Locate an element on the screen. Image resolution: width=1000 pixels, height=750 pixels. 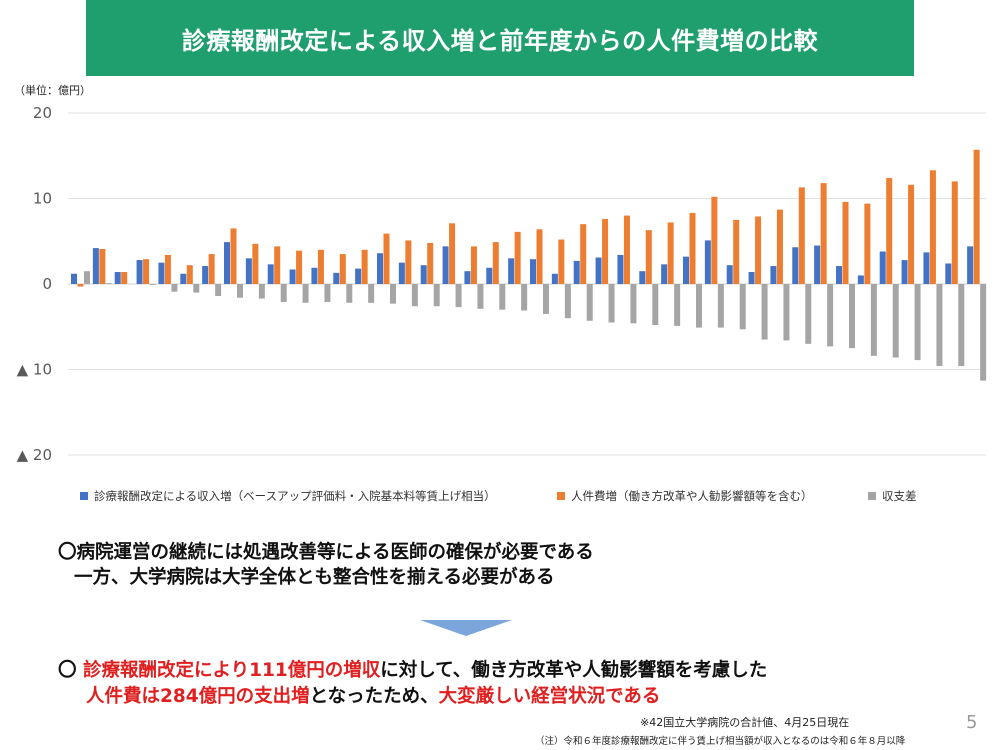
down-arrow-icon is located at coordinates (466, 628).